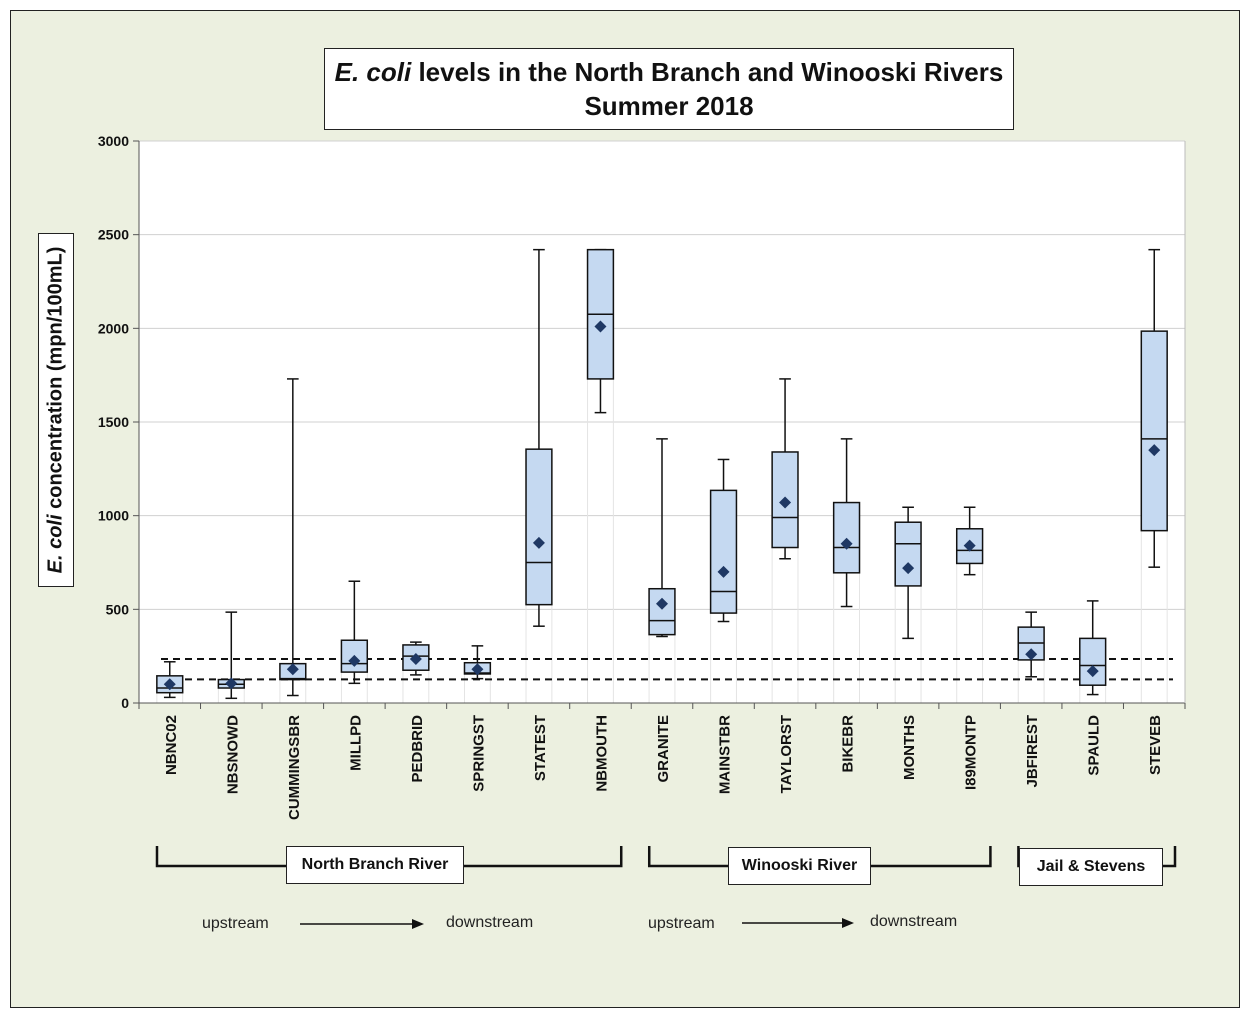 The width and height of the screenshot is (1244, 1009). I want to click on x-tick-label: JBFIREST, so click(1032, 751).